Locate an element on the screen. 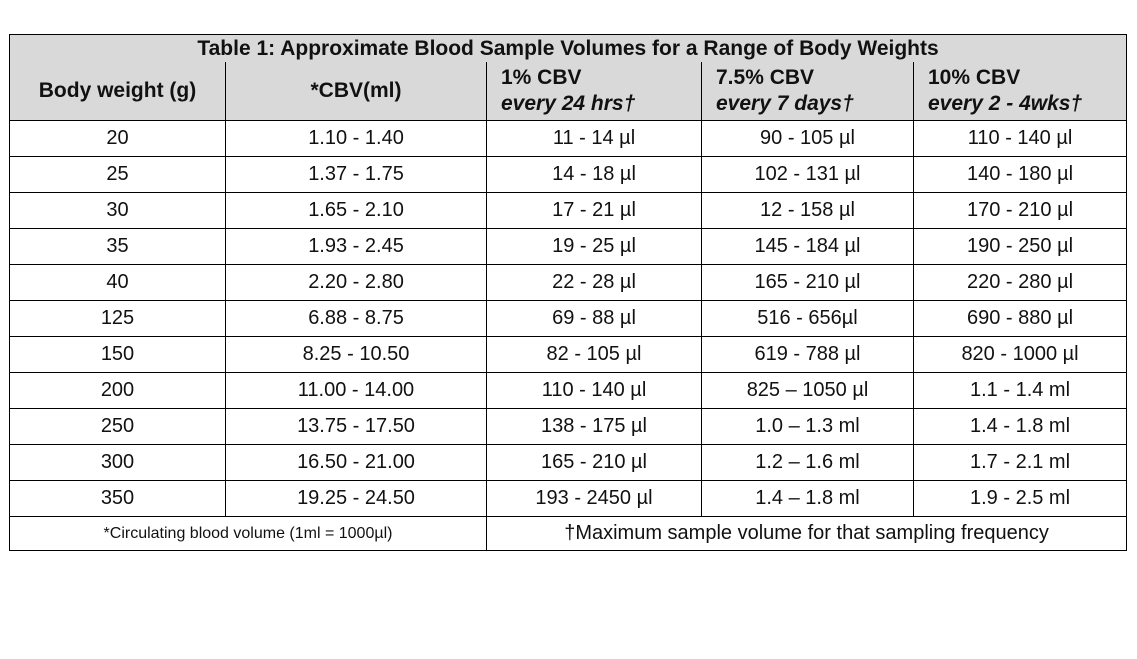  cell-10pct-cbv: 110 - 140 µl is located at coordinates (1020, 138).